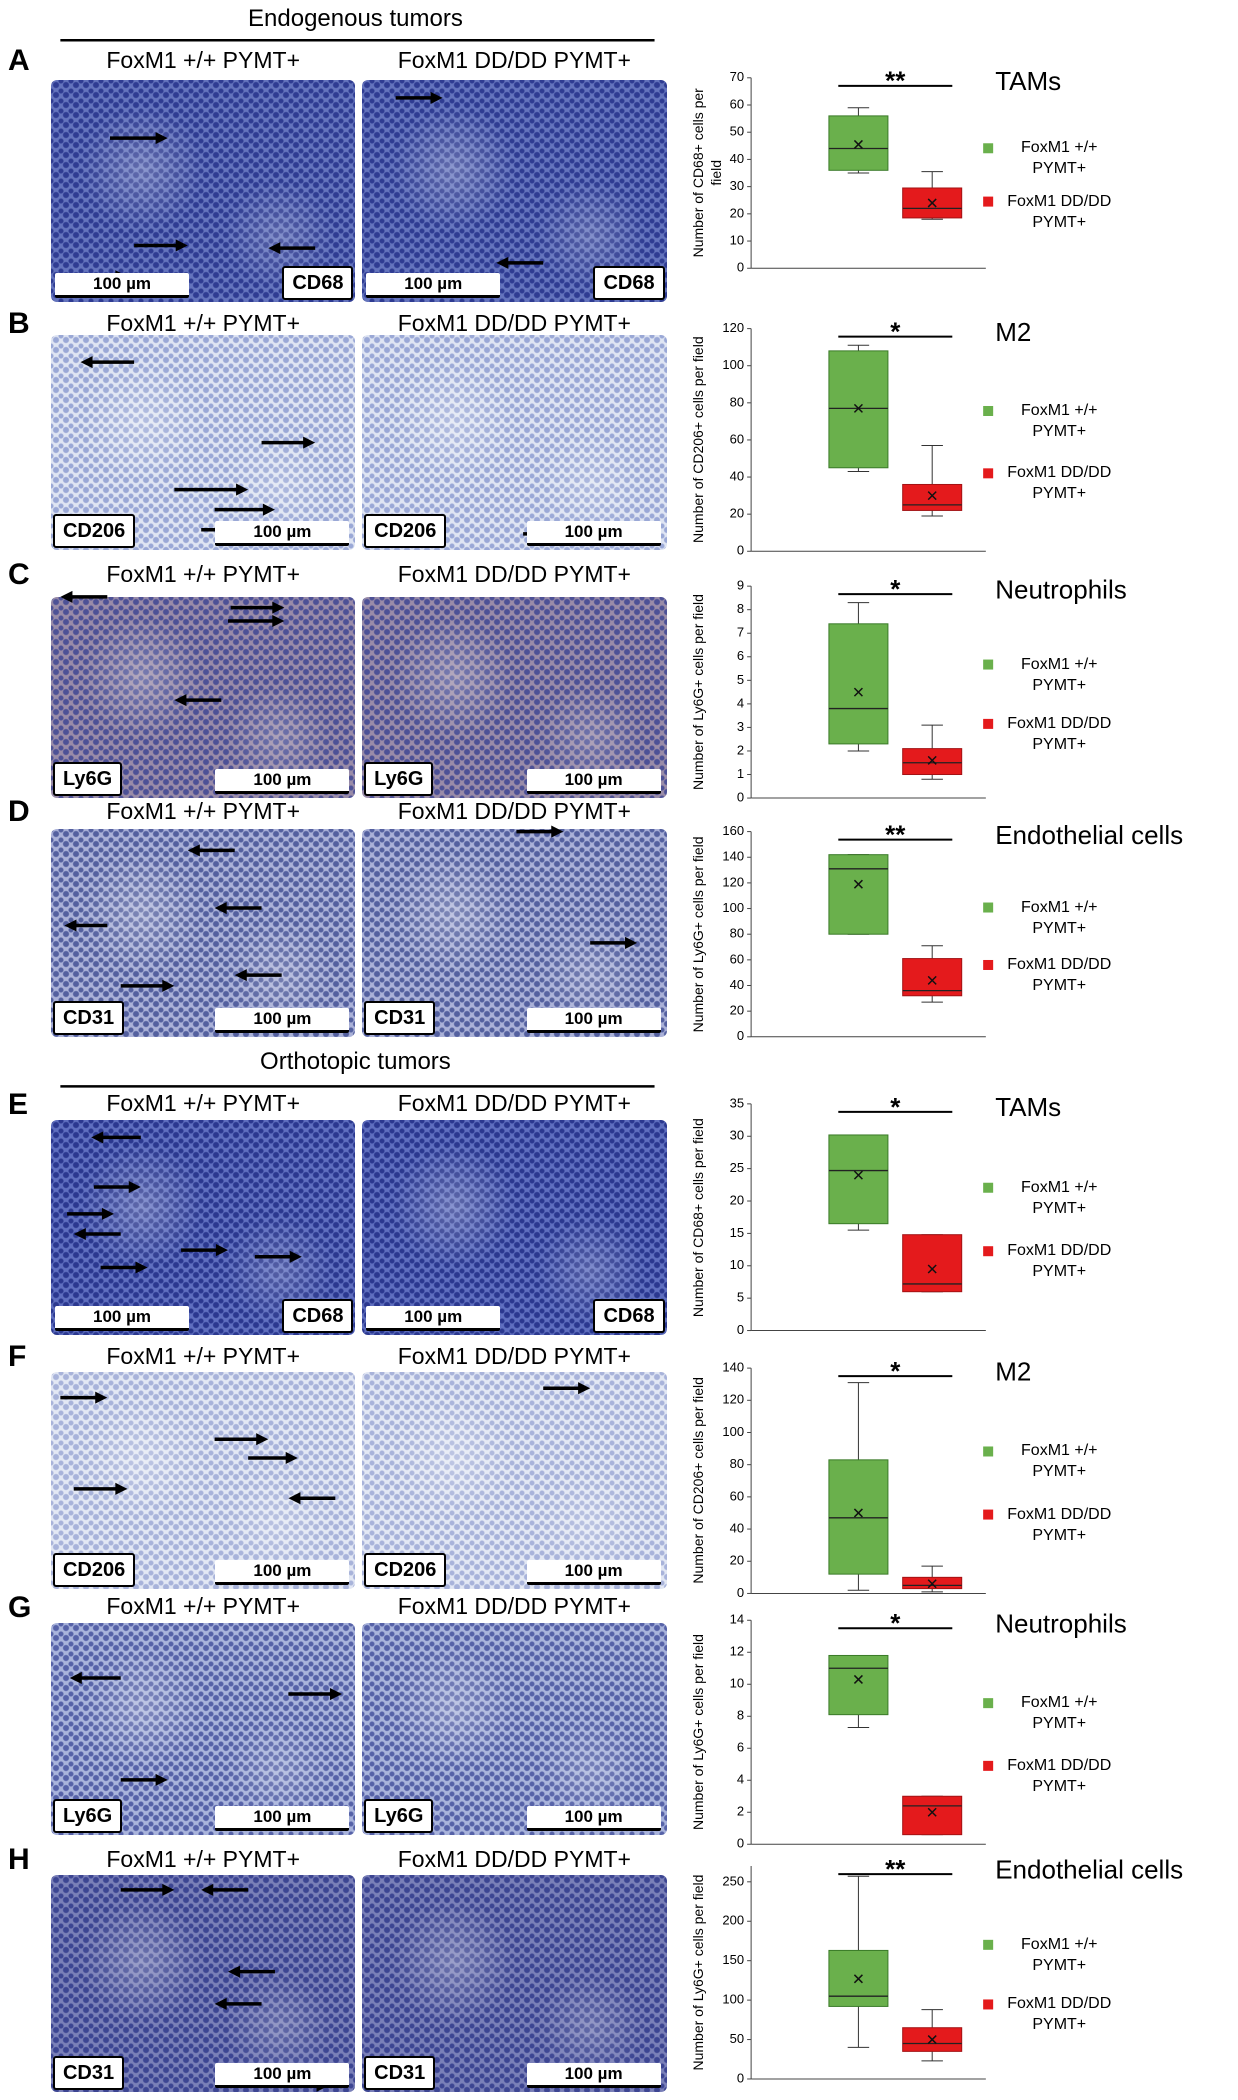 The image size is (1238, 2100). What do you see at coordinates (698, 934) in the screenshot?
I see `y-axis-label: Number of Ly6G+ cells per field` at bounding box center [698, 934].